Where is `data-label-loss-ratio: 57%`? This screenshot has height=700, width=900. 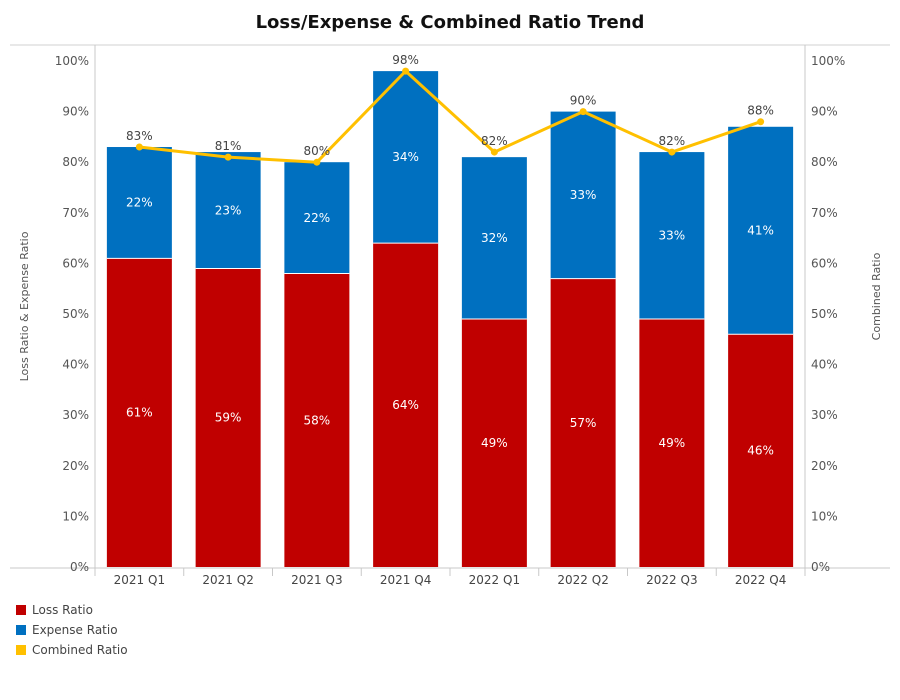
data-label-loss-ratio: 57% is located at coordinates (583, 423).